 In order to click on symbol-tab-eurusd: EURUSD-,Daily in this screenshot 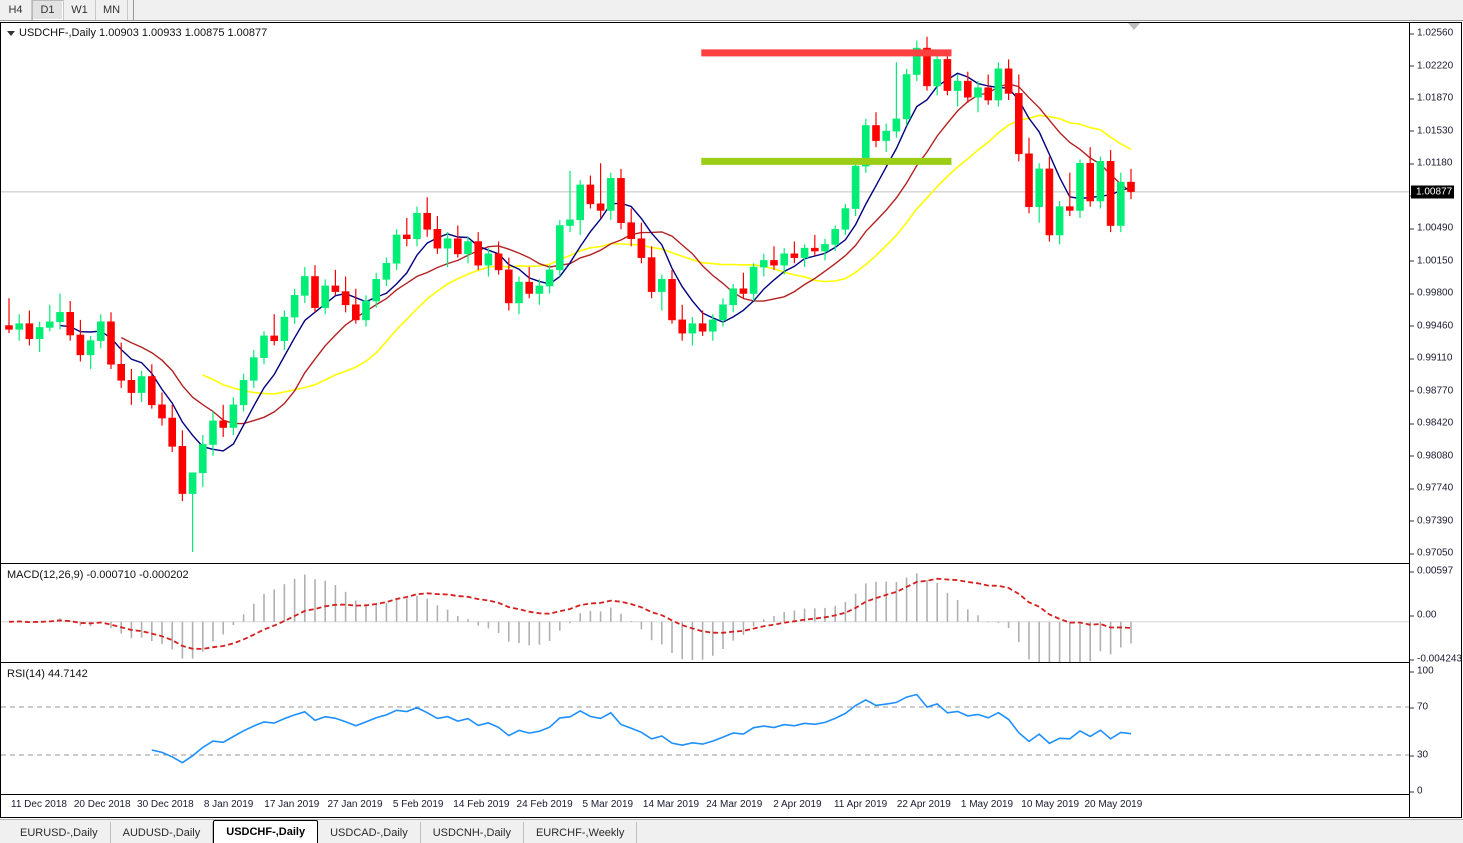, I will do `click(59, 832)`.